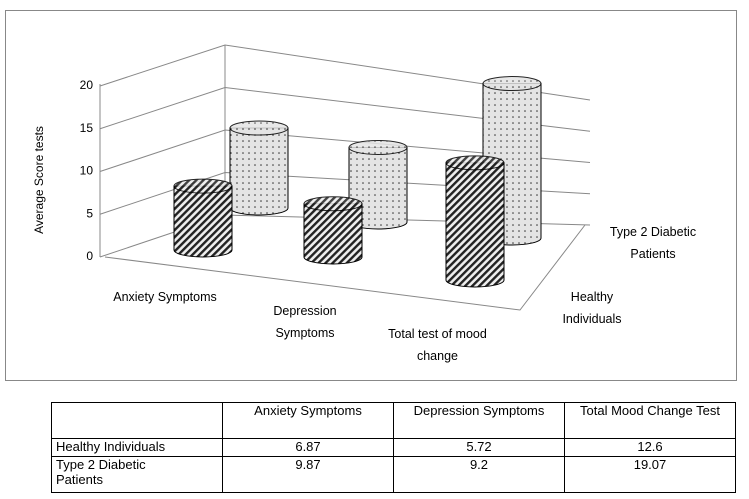 The height and width of the screenshot is (499, 749). Describe the element at coordinates (87, 85) in the screenshot. I see `y-tick-label: 20` at that location.